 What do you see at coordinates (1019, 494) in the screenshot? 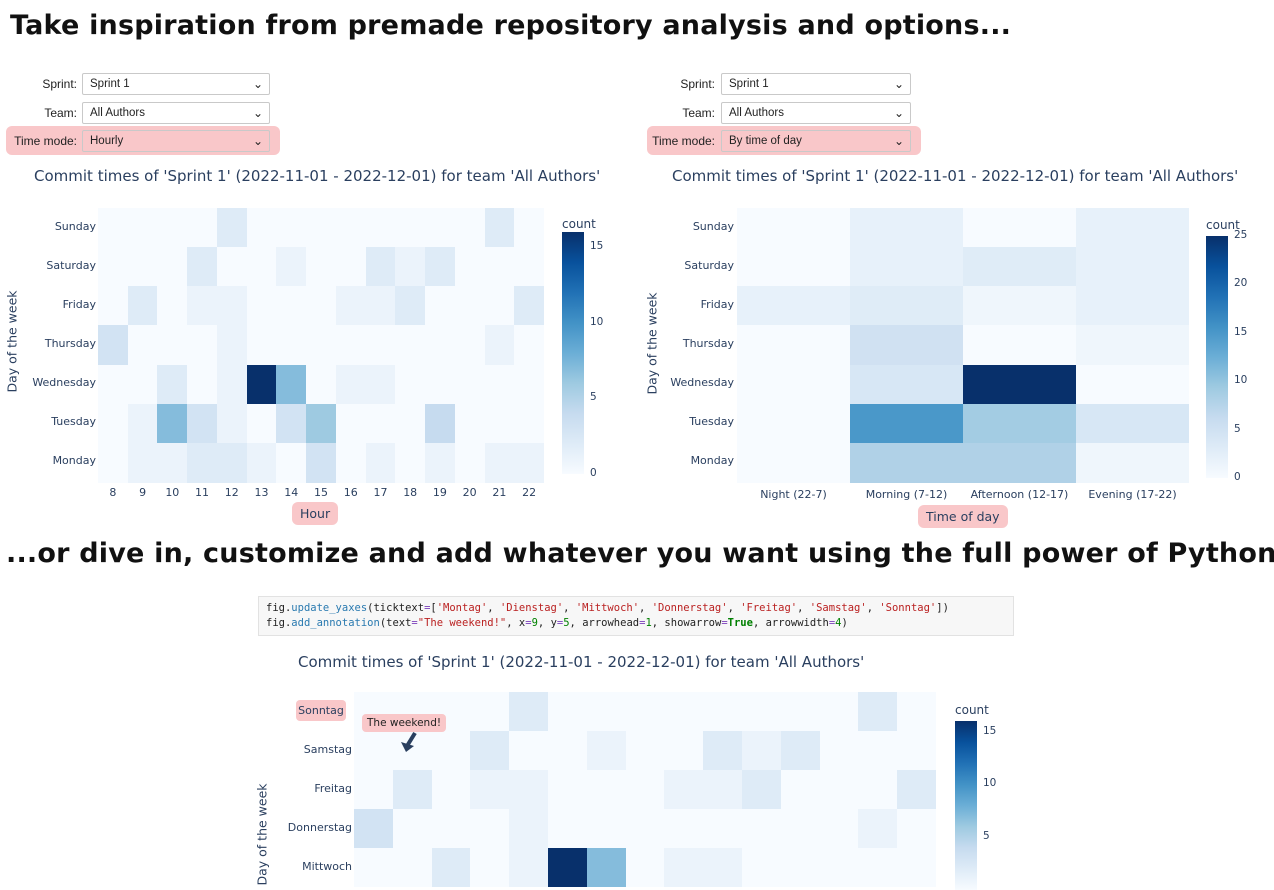
I see `x-tick-label: Afternoon (12-17)` at bounding box center [1019, 494].